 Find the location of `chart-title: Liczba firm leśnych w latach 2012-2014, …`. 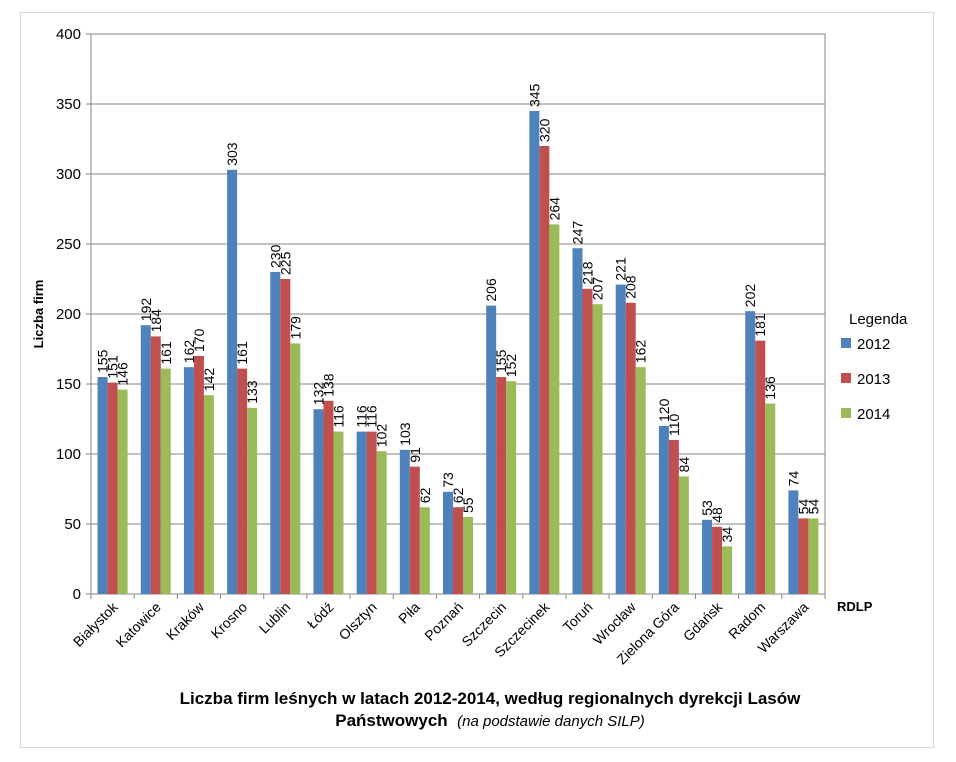

chart-title: Liczba firm leśnych w latach 2012-2014, … is located at coordinates (490, 710).